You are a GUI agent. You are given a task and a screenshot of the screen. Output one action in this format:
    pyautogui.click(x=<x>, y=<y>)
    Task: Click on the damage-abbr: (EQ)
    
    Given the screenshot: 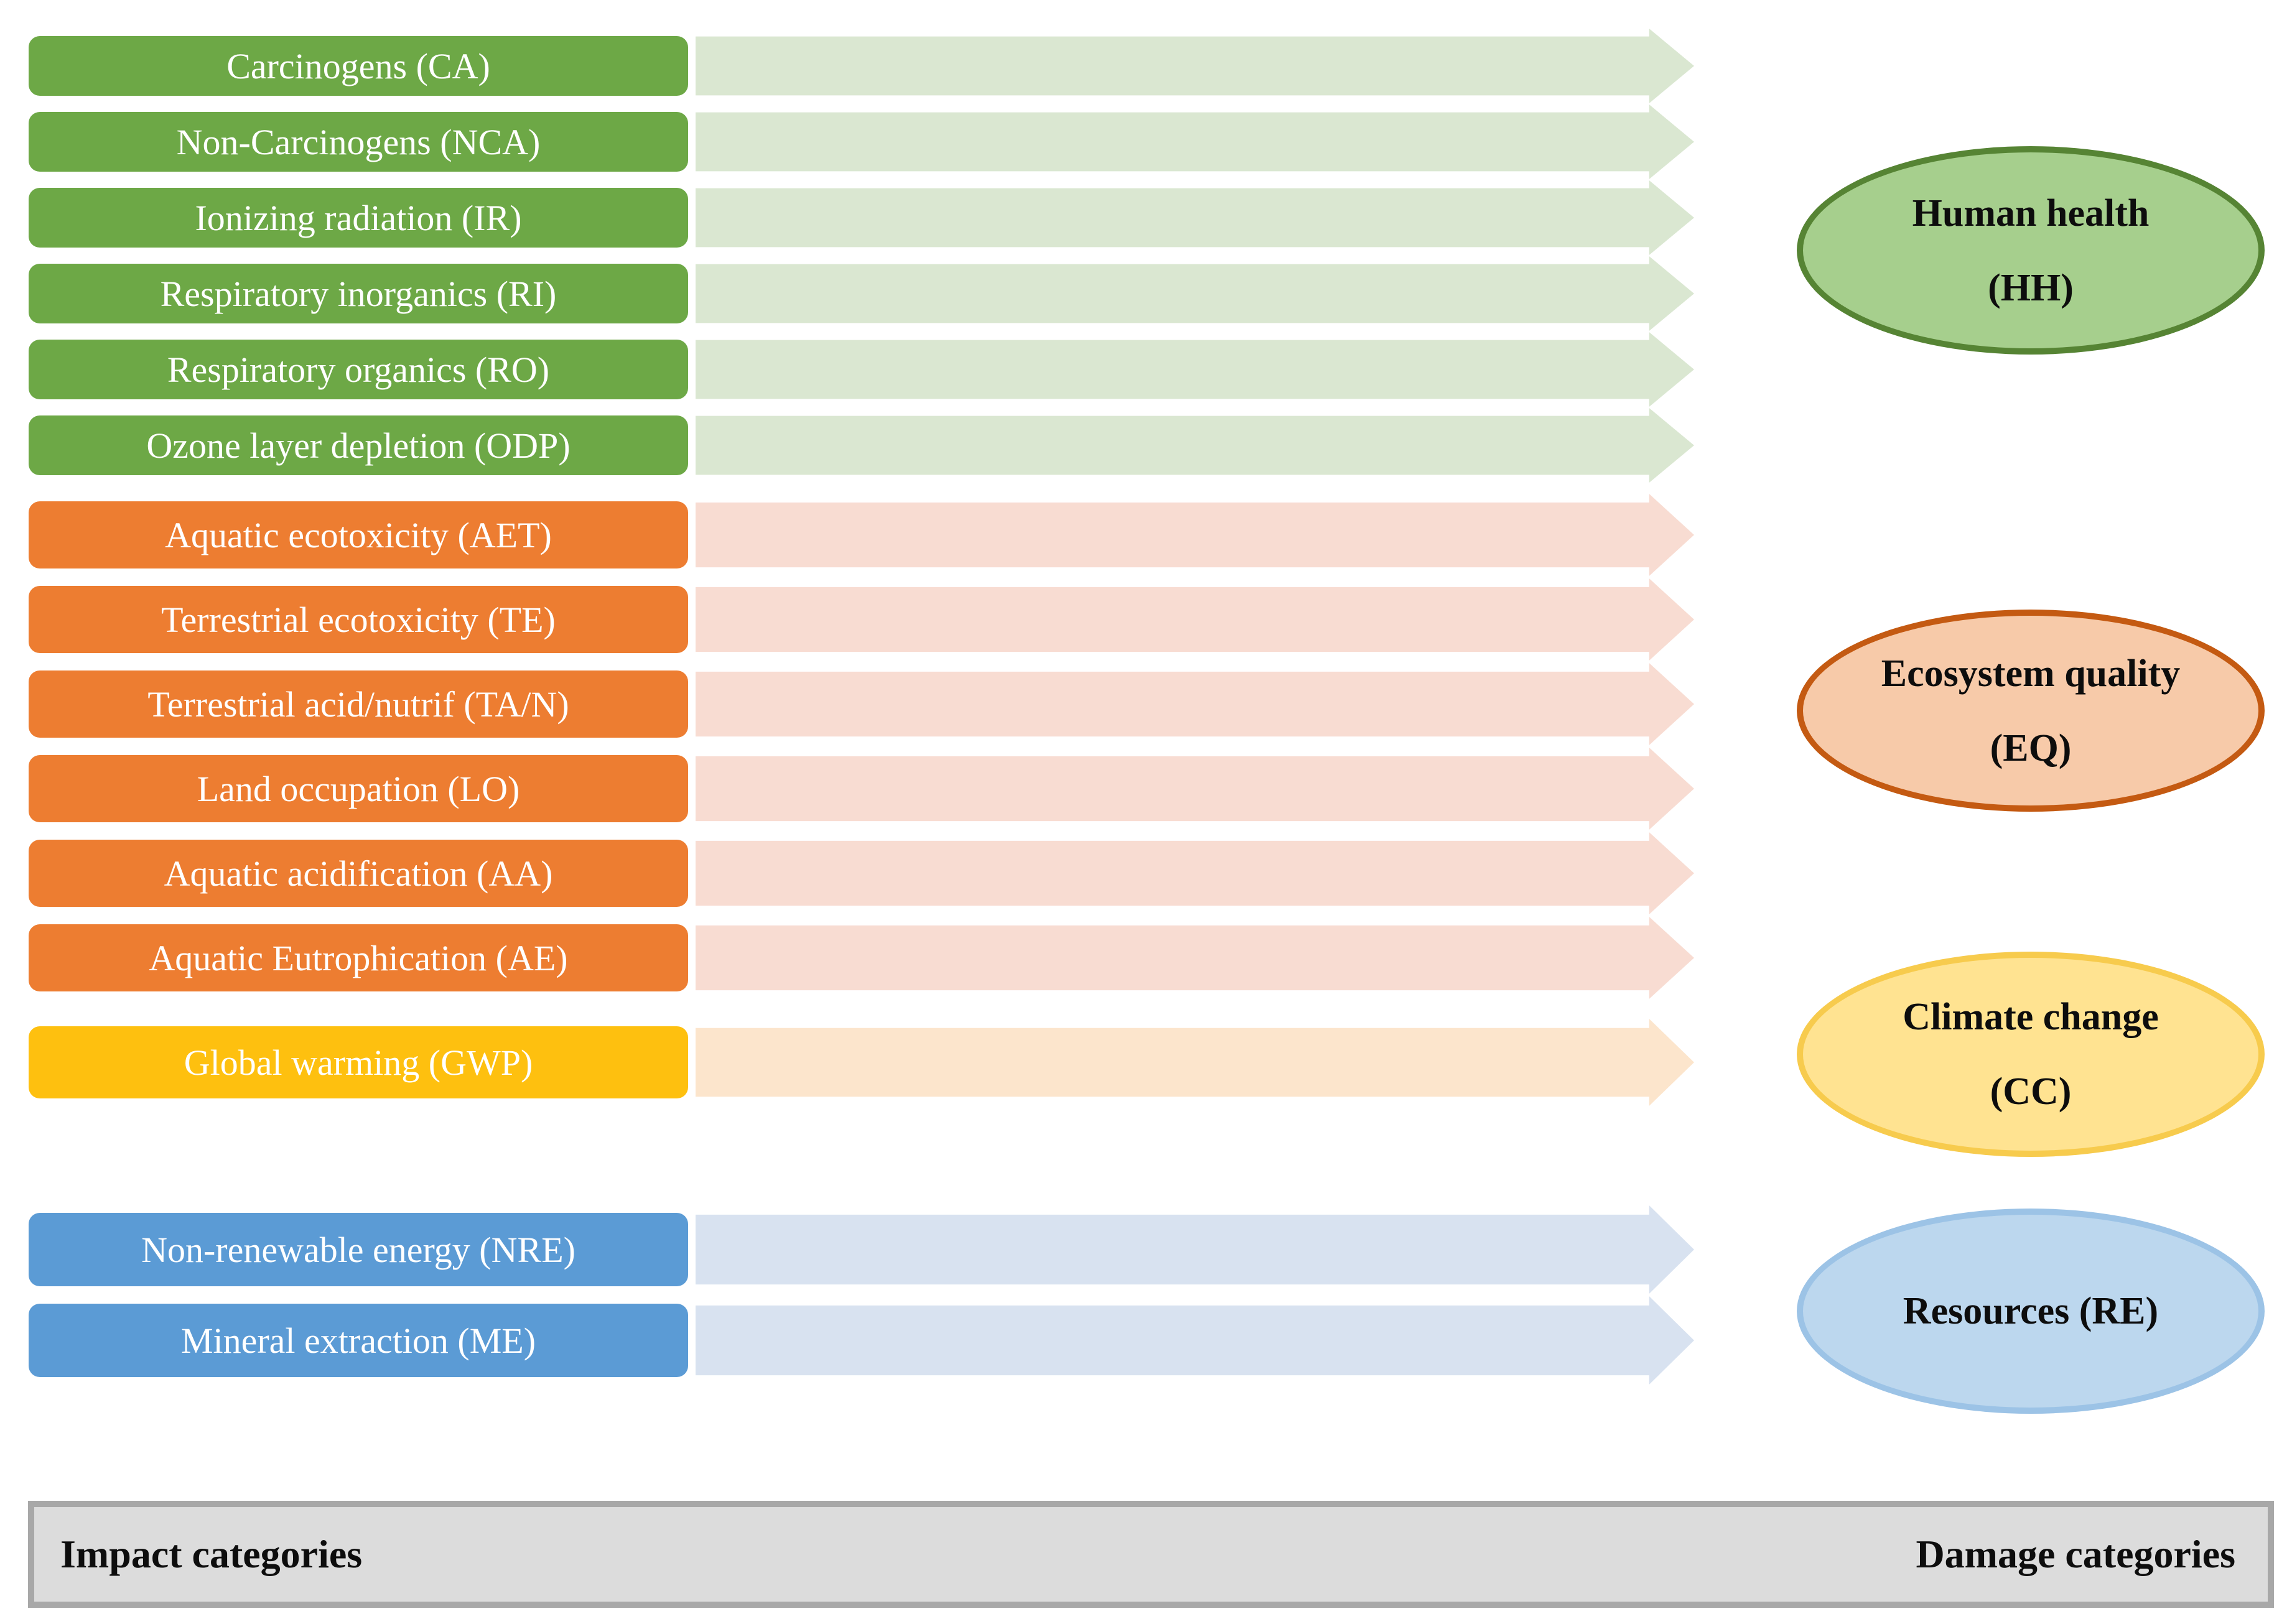 What is the action you would take?
    pyautogui.click(x=2031, y=747)
    